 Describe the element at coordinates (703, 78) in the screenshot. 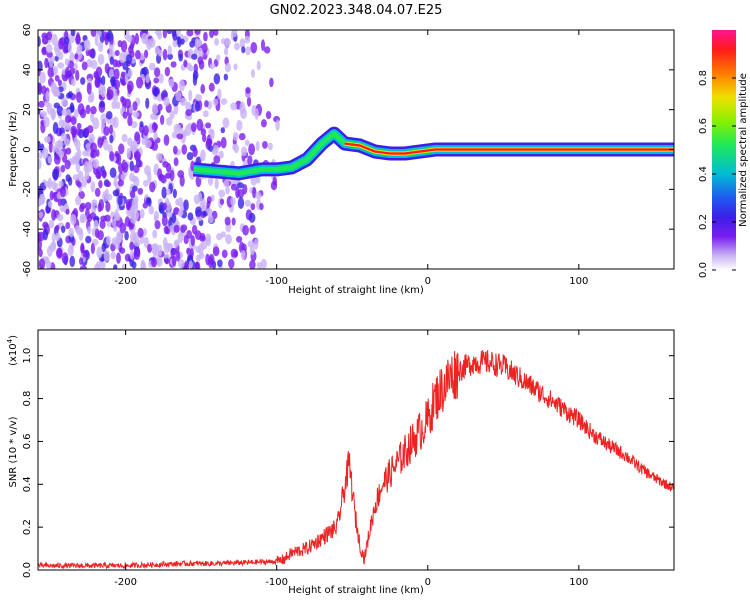

I see `colorbar-tick-label: 0.8` at that location.